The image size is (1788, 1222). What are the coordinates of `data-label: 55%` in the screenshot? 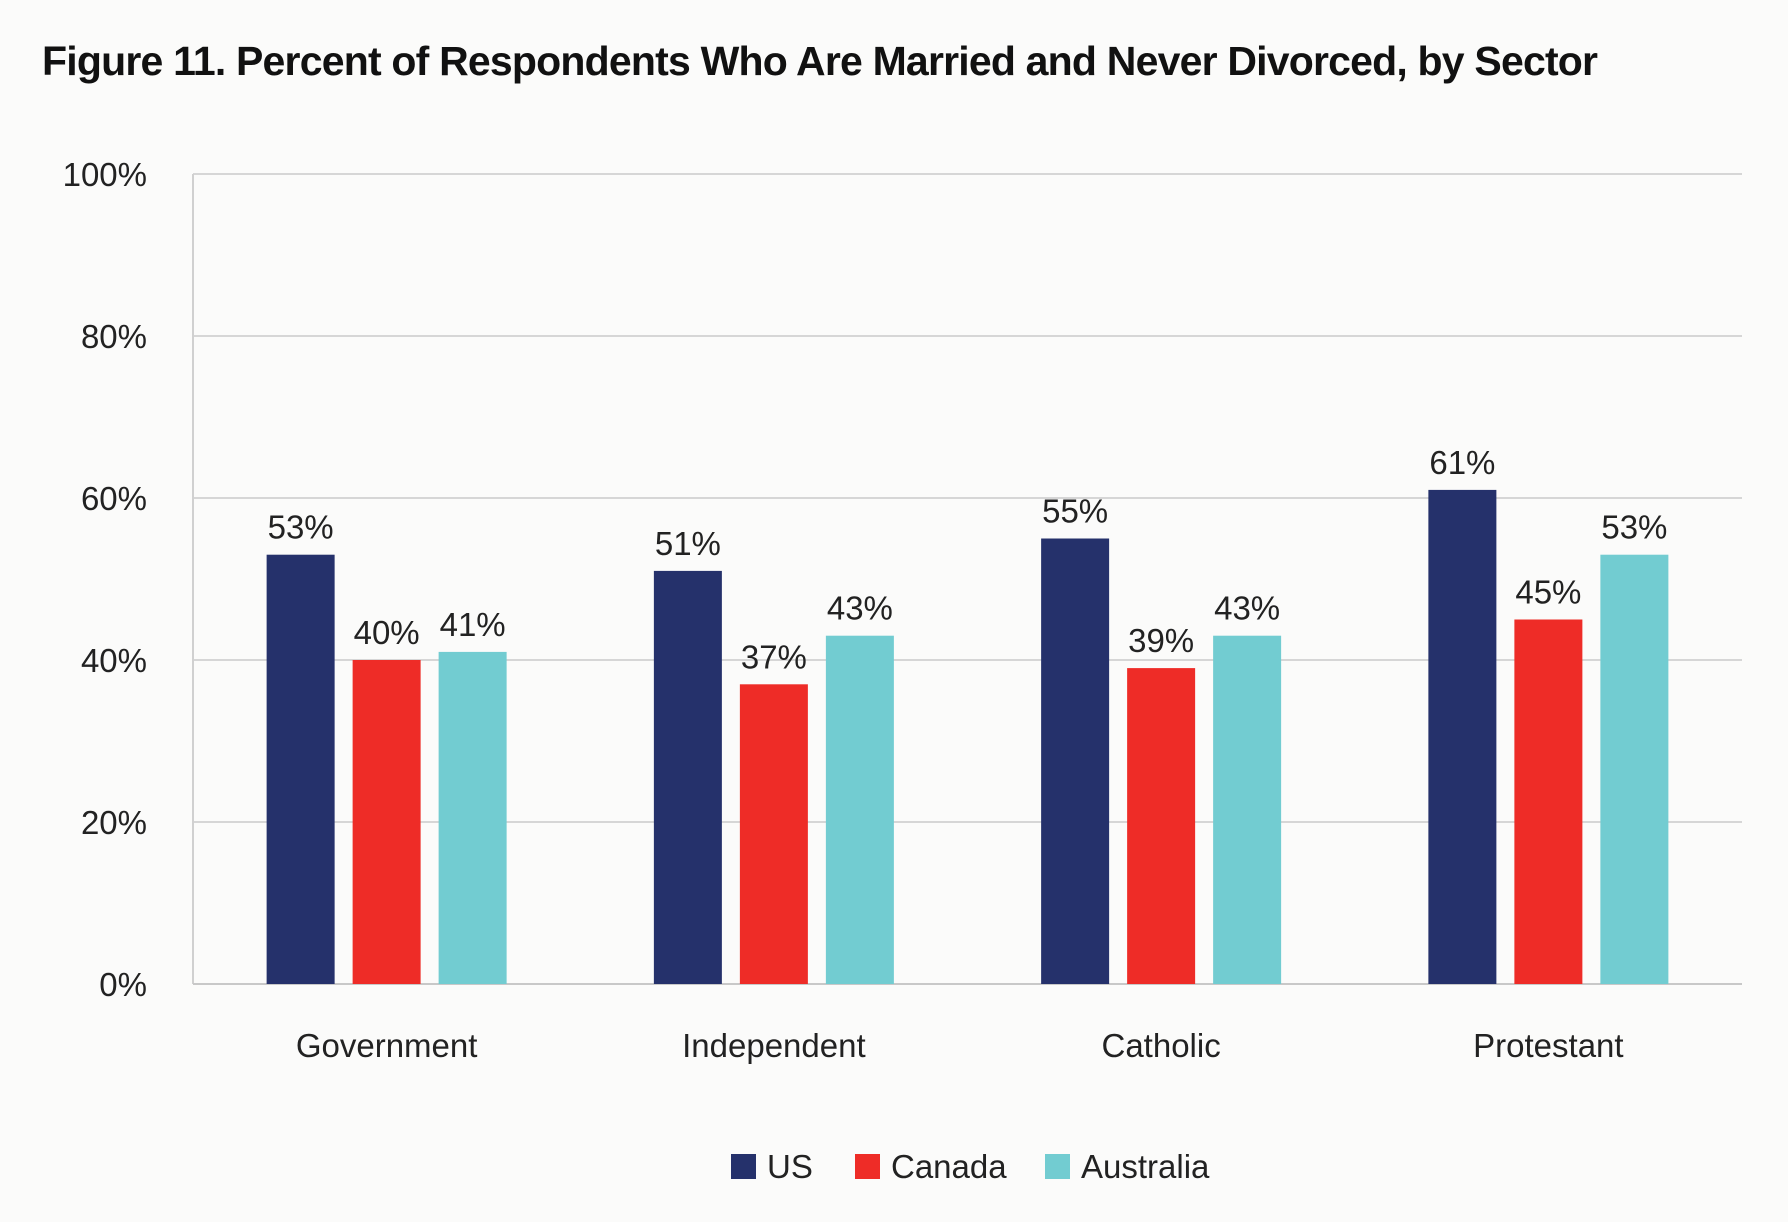 It's located at (1075, 511).